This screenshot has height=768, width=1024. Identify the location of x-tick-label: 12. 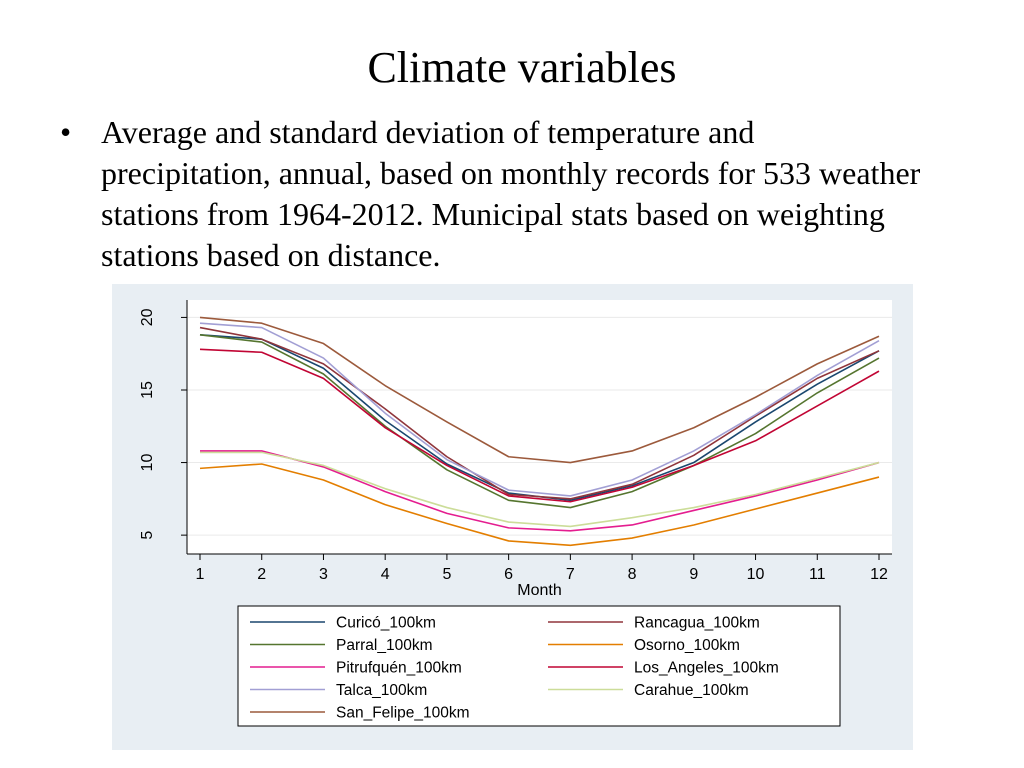
(879, 574).